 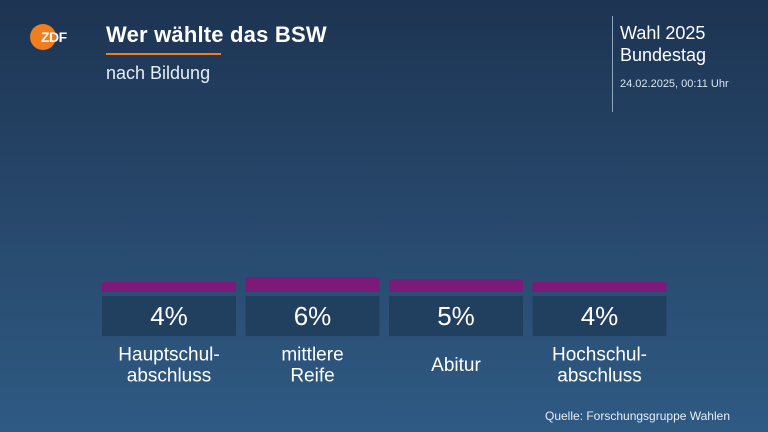 I want to click on data-label: 5%, so click(x=456, y=316).